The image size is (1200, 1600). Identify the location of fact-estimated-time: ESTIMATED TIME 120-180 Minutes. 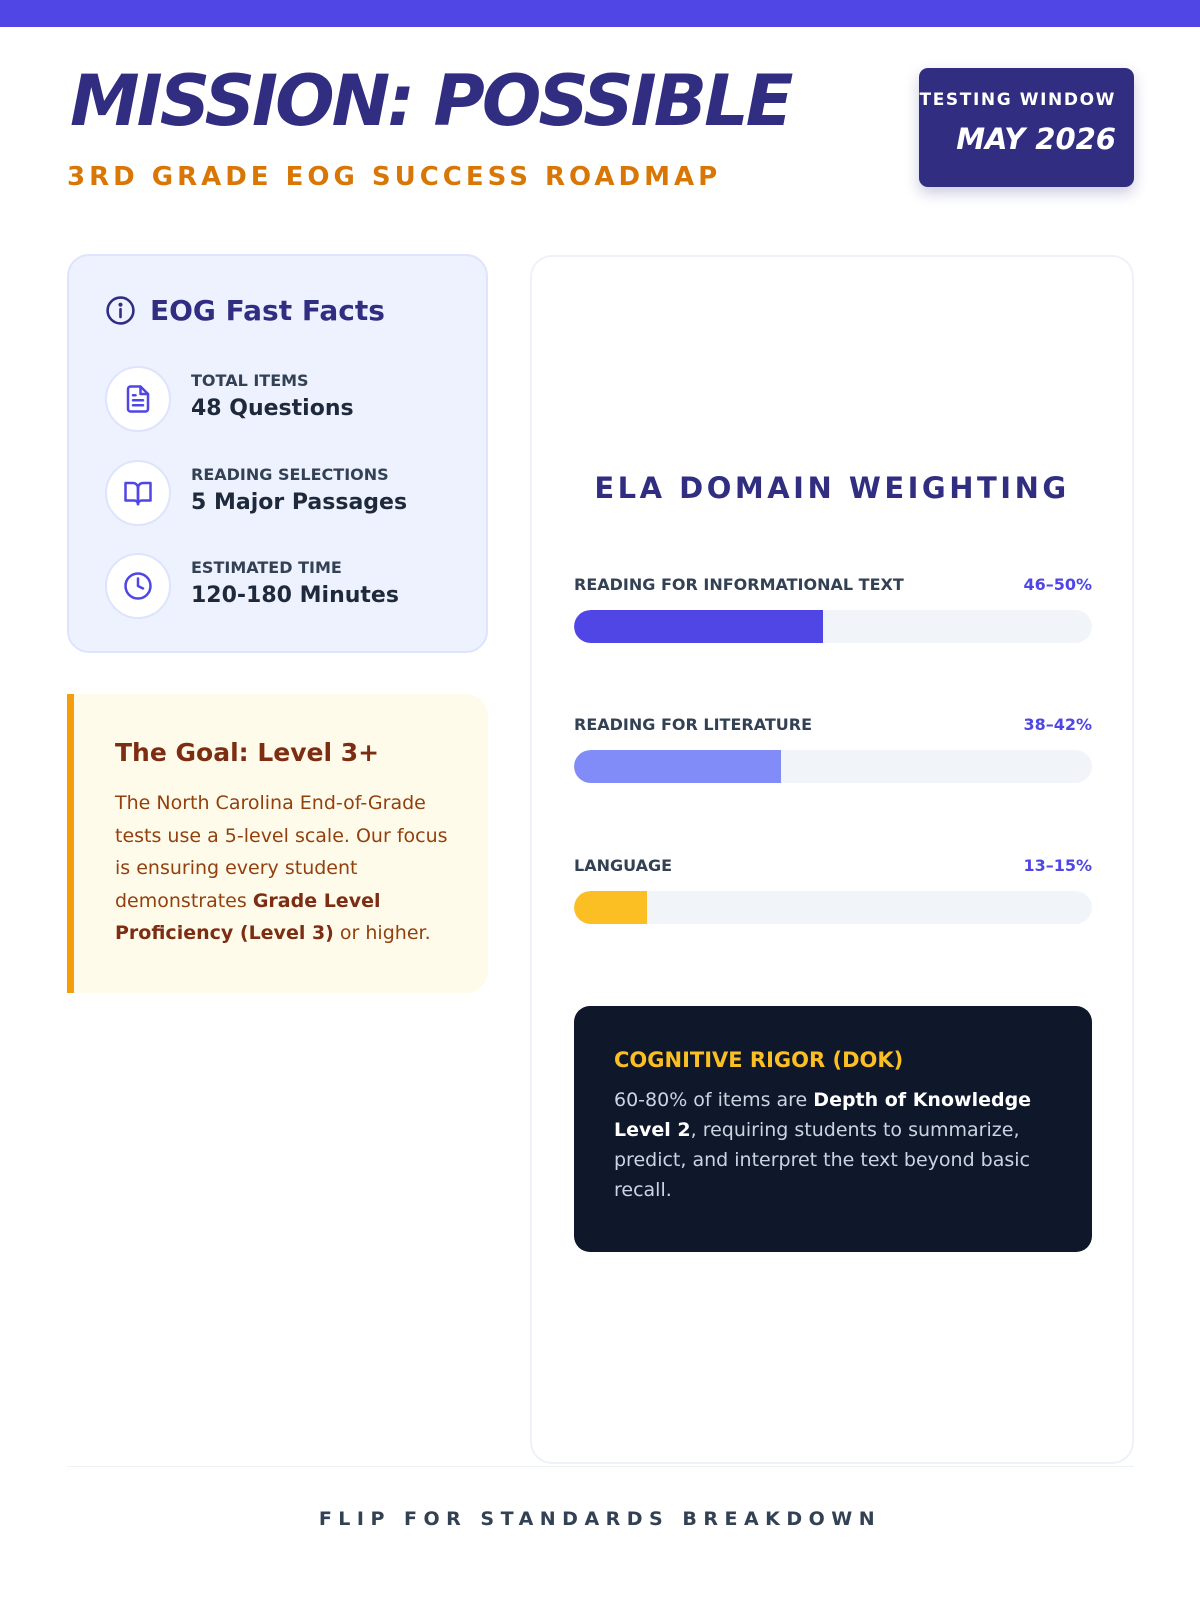
(285, 586).